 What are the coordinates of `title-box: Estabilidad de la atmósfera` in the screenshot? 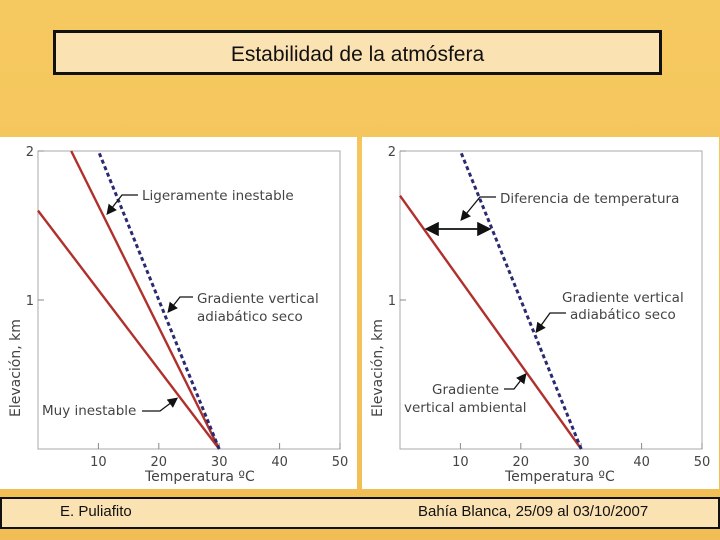 It's located at (357, 52).